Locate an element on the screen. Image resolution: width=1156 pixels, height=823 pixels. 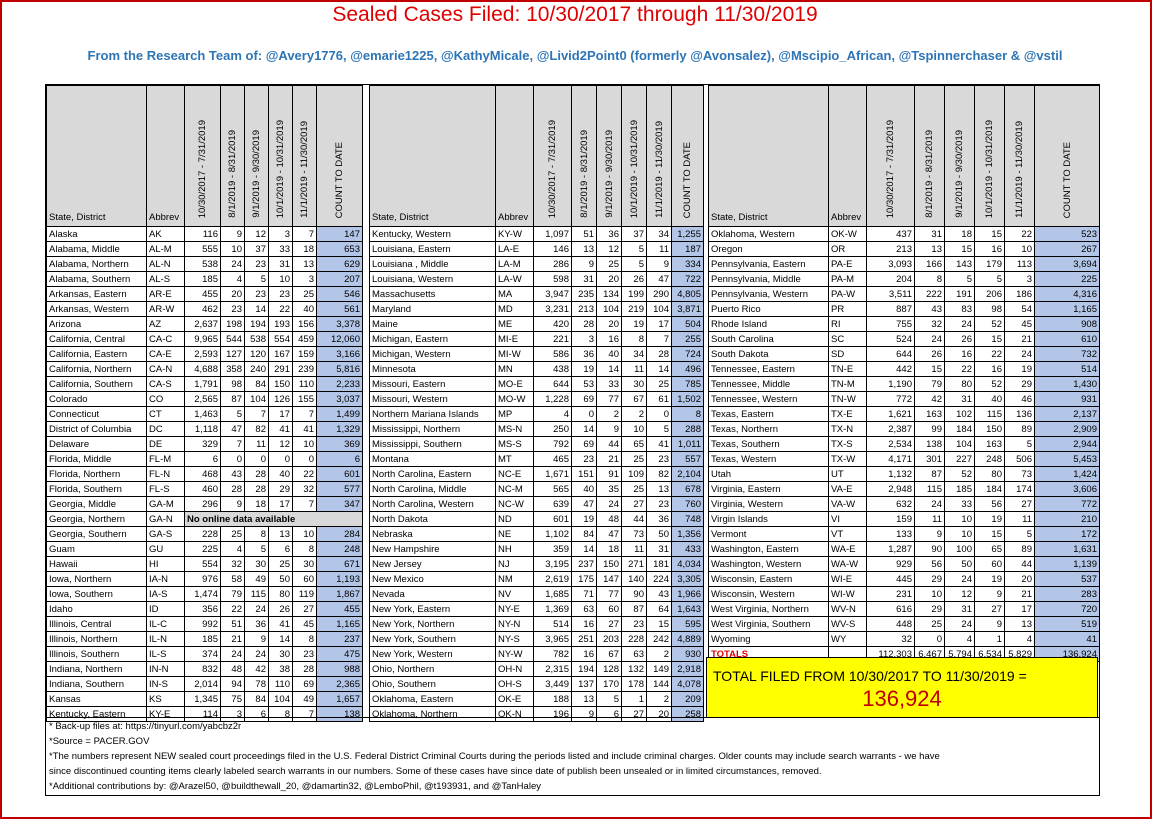
district-abbrev: VA-W is located at coordinates (847, 504).